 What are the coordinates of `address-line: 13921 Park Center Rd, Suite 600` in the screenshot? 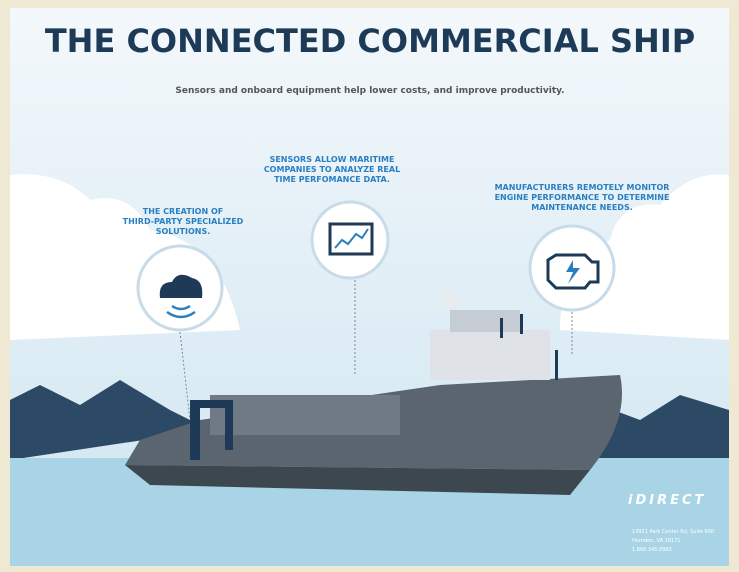 It's located at (673, 532).